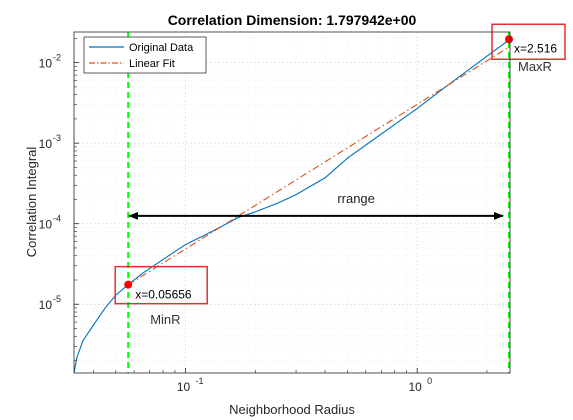 Image resolution: width=573 pixels, height=420 pixels. What do you see at coordinates (161, 285) in the screenshot?
I see `minr-annotation-box` at bounding box center [161, 285].